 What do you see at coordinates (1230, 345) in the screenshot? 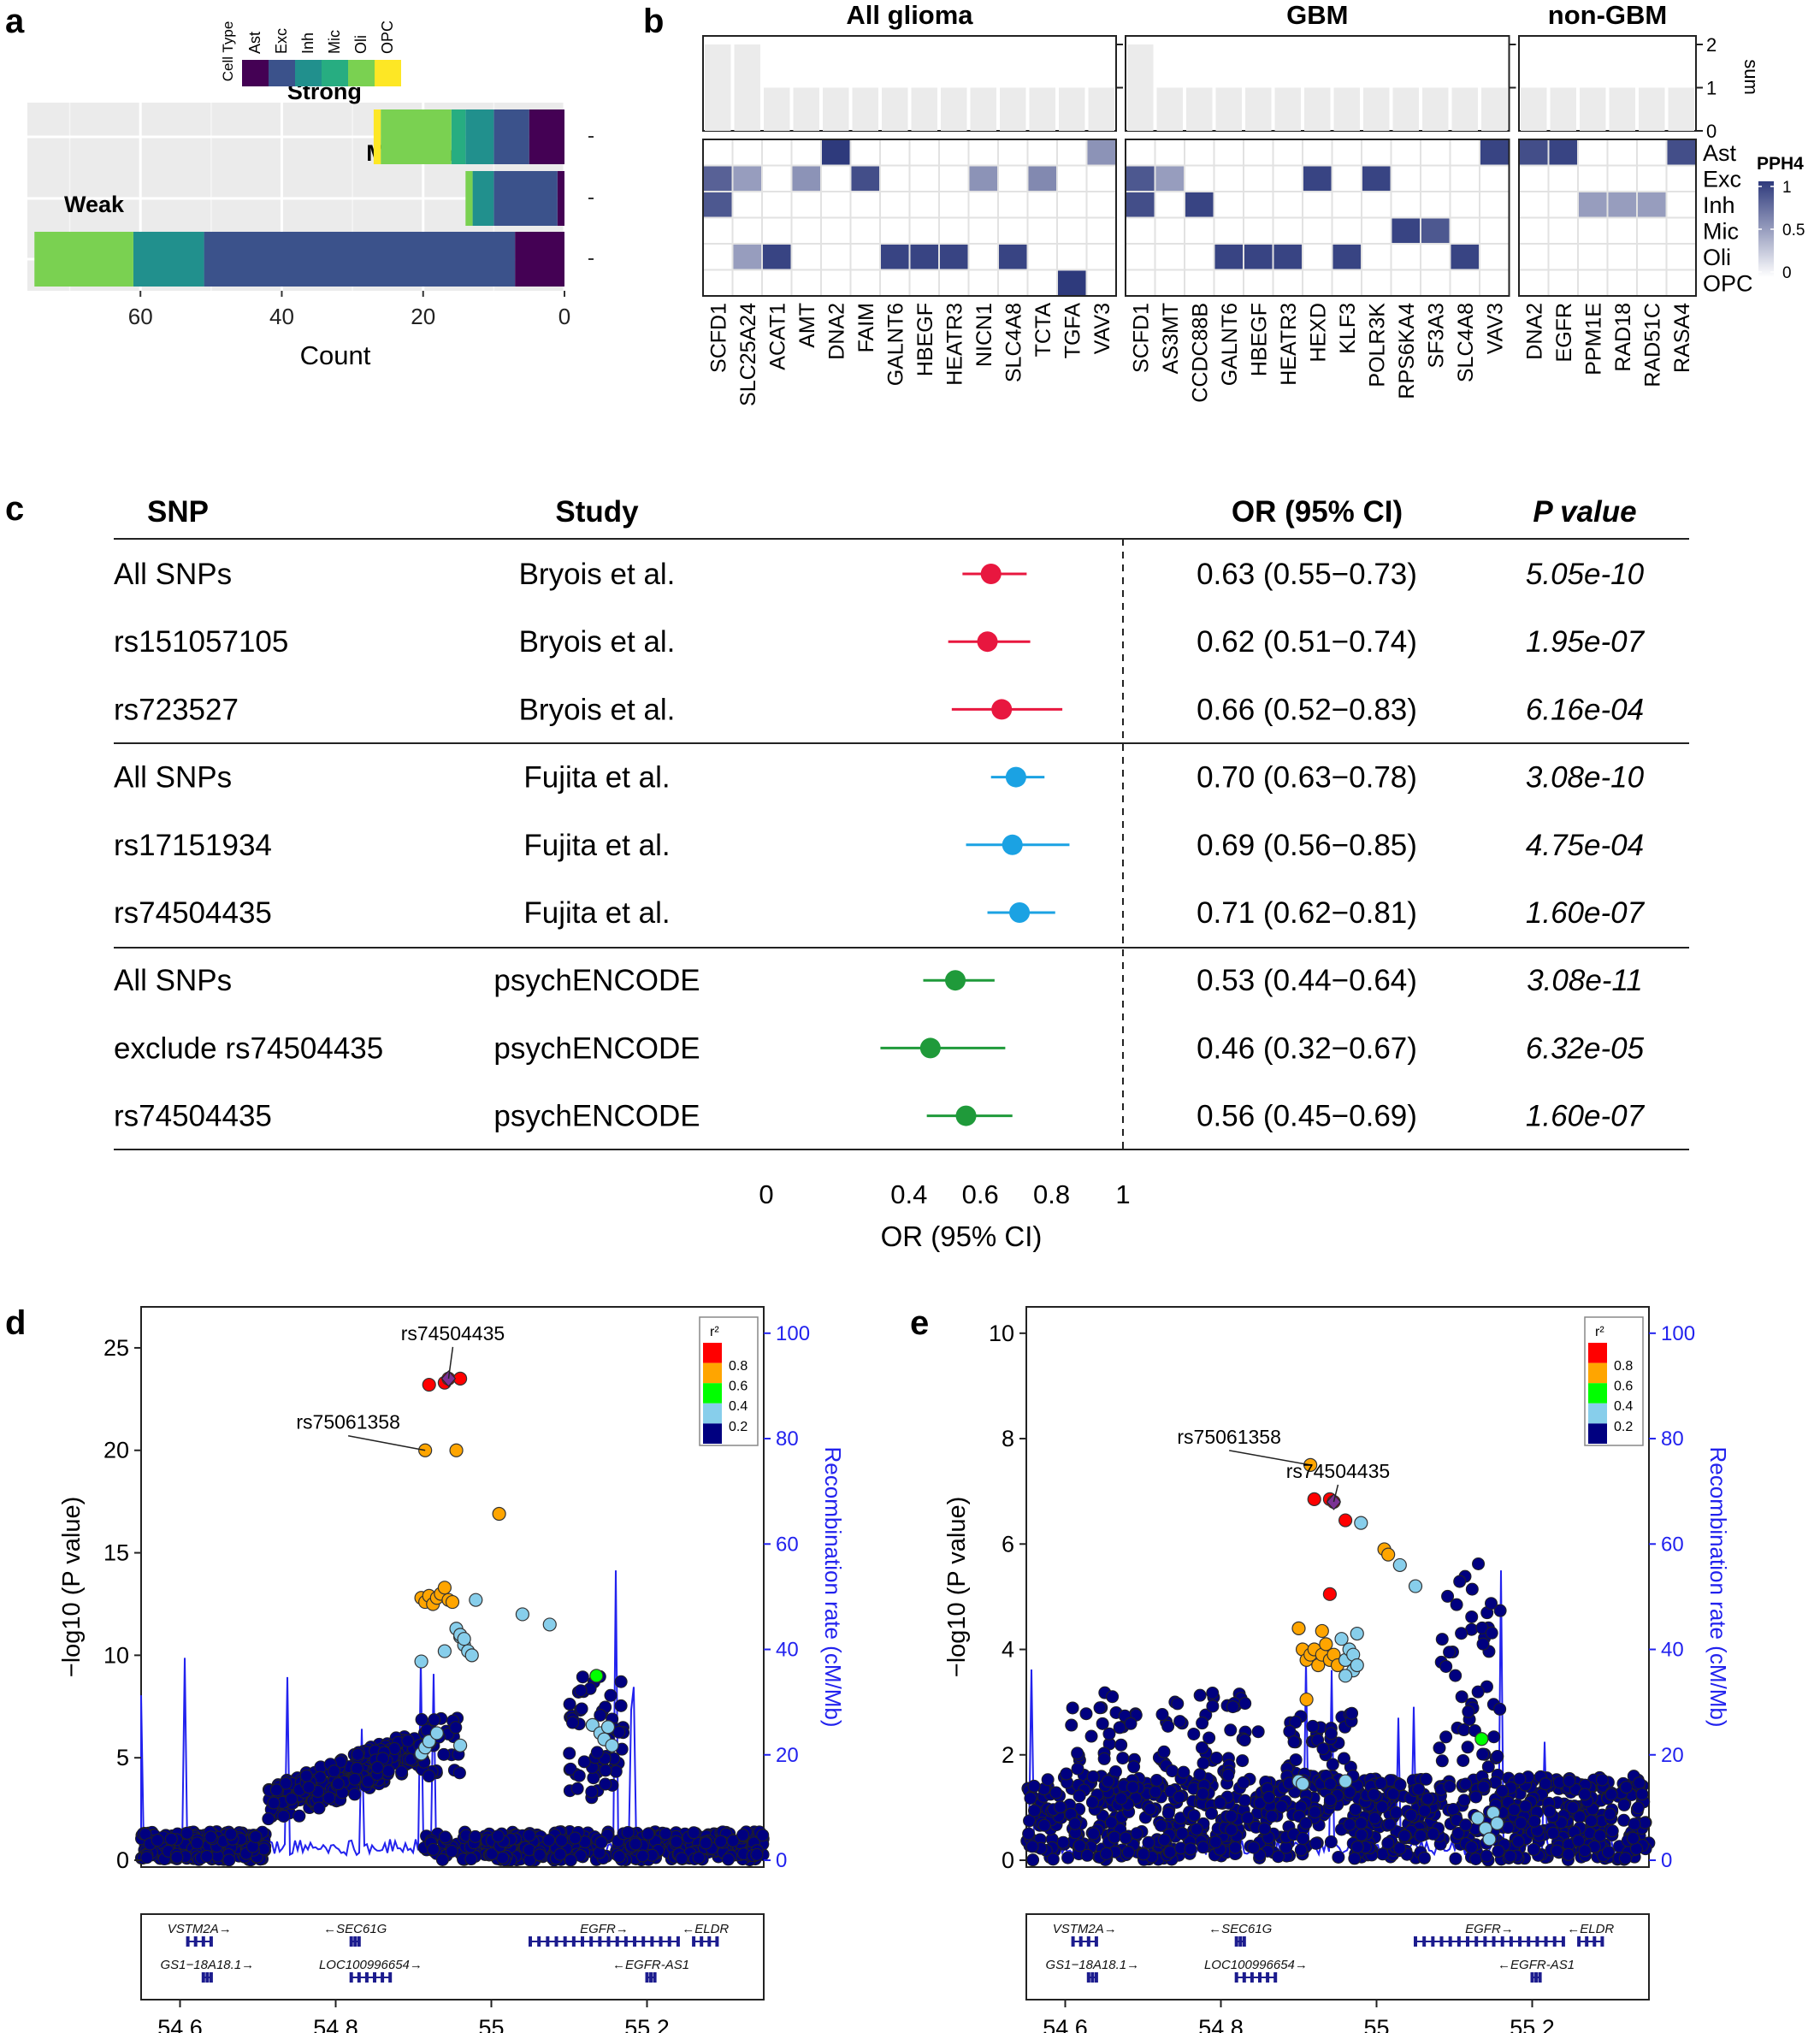
I see `gene-label-galnt6: GALNT6` at bounding box center [1230, 345].